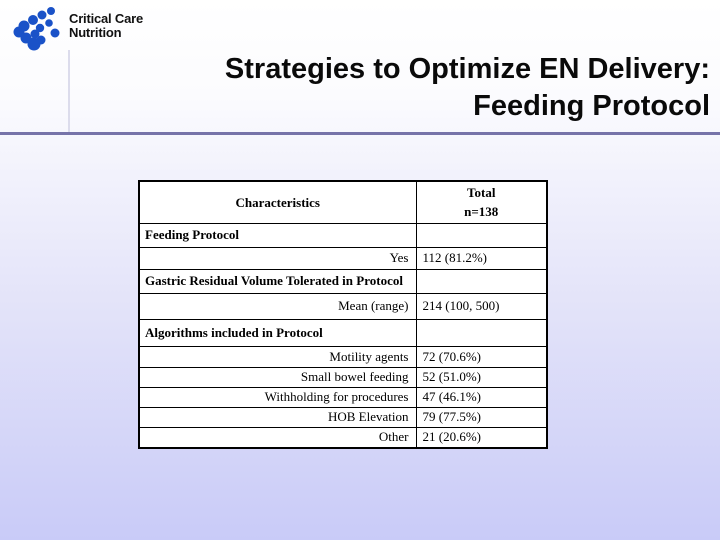 This screenshot has height=540, width=720. Describe the element at coordinates (36, 29) in the screenshot. I see `logo-icon` at that location.